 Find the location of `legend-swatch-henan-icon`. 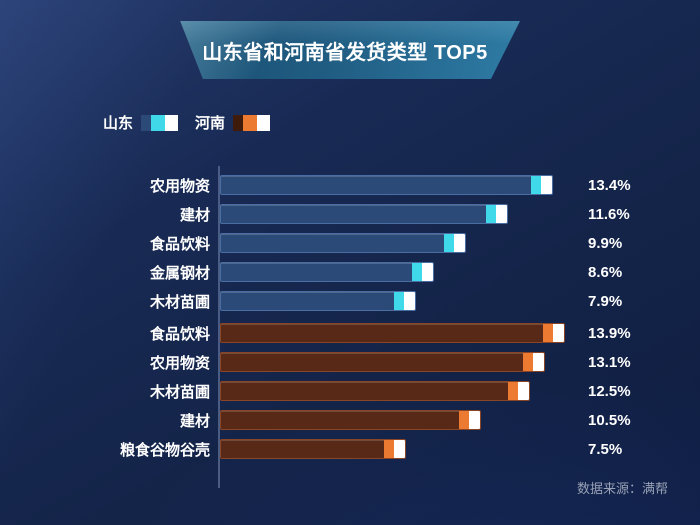

legend-swatch-henan-icon is located at coordinates (252, 122).